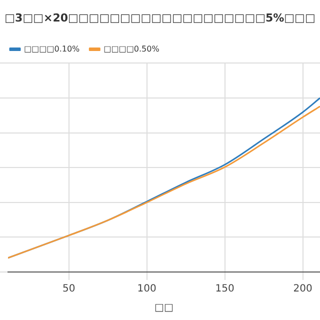  I want to click on legend-label: □□□□0.50%, so click(132, 49).